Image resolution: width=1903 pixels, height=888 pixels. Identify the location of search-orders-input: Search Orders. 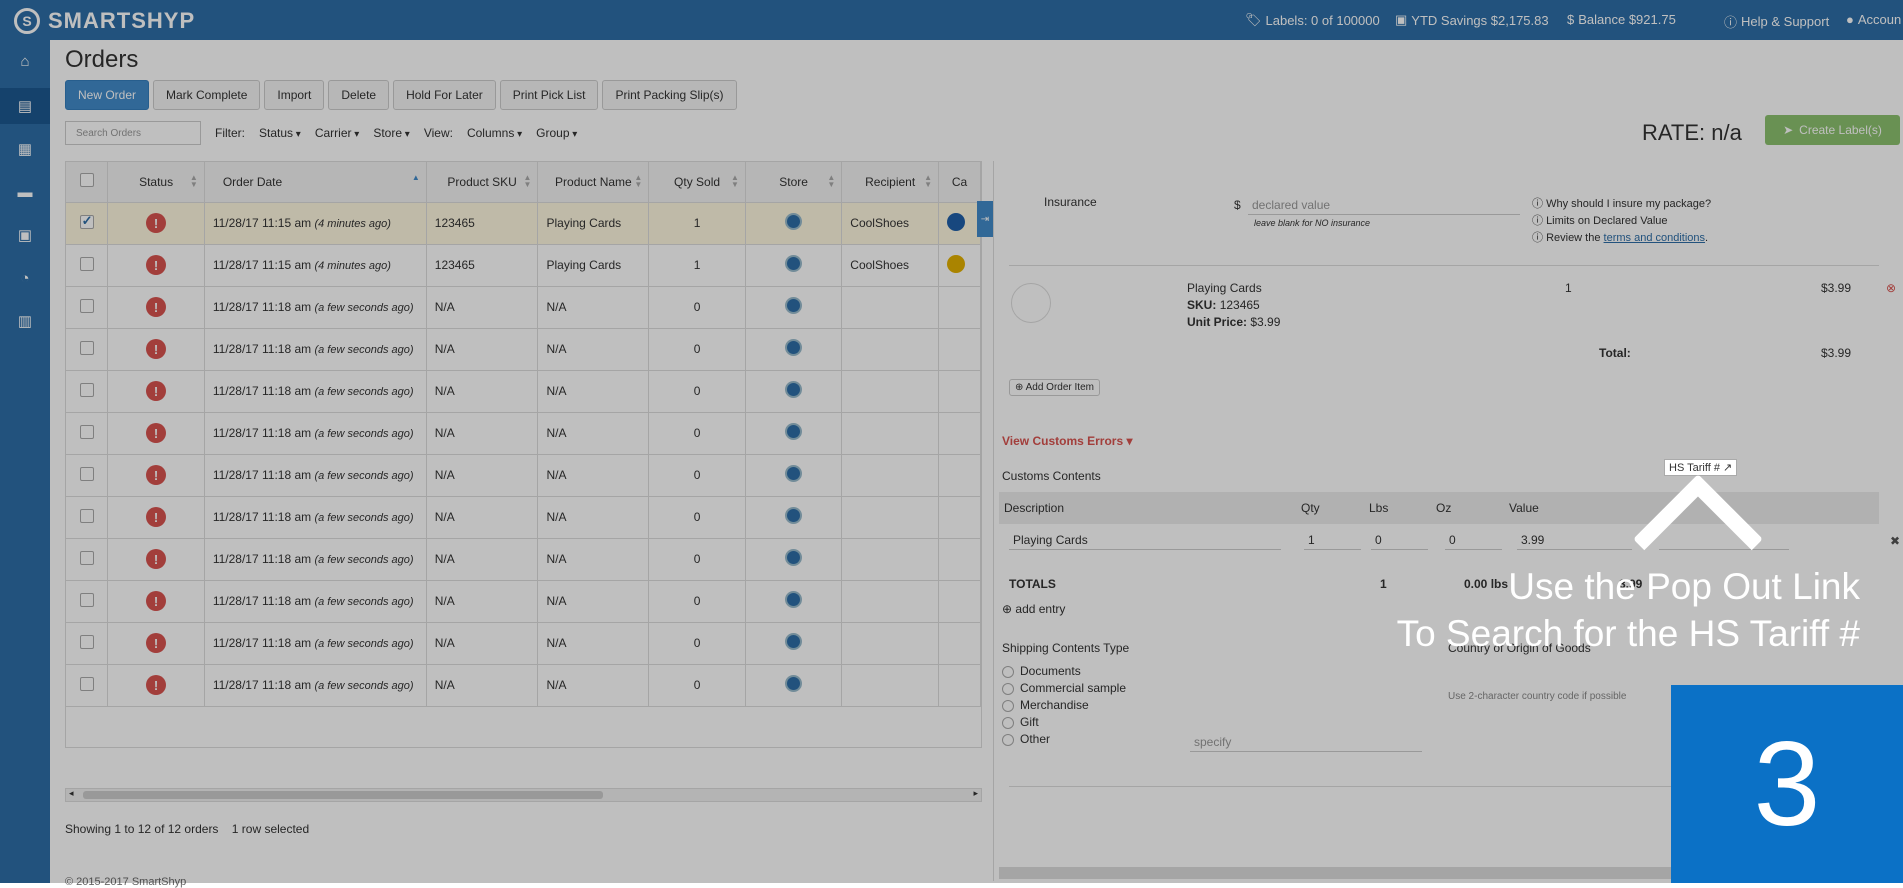
(133, 133).